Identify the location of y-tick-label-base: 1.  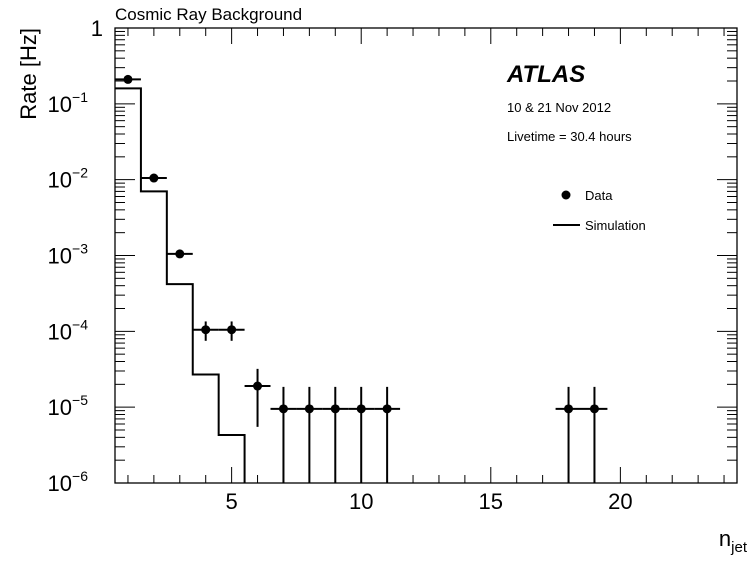
(97, 28).